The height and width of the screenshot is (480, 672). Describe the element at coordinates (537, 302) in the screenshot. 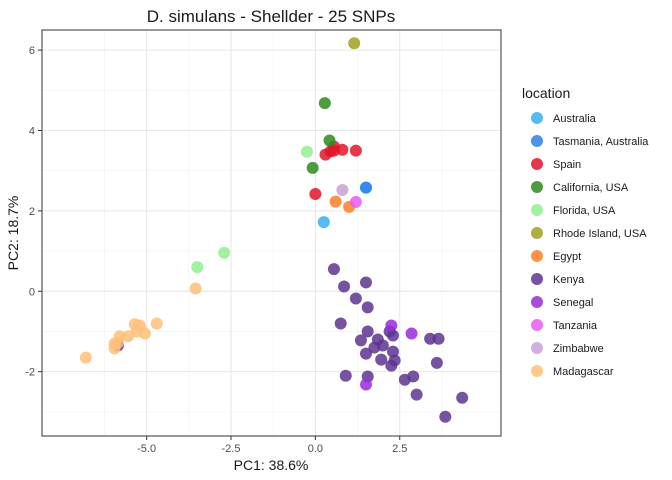

I see `legend-key-senegal` at that location.